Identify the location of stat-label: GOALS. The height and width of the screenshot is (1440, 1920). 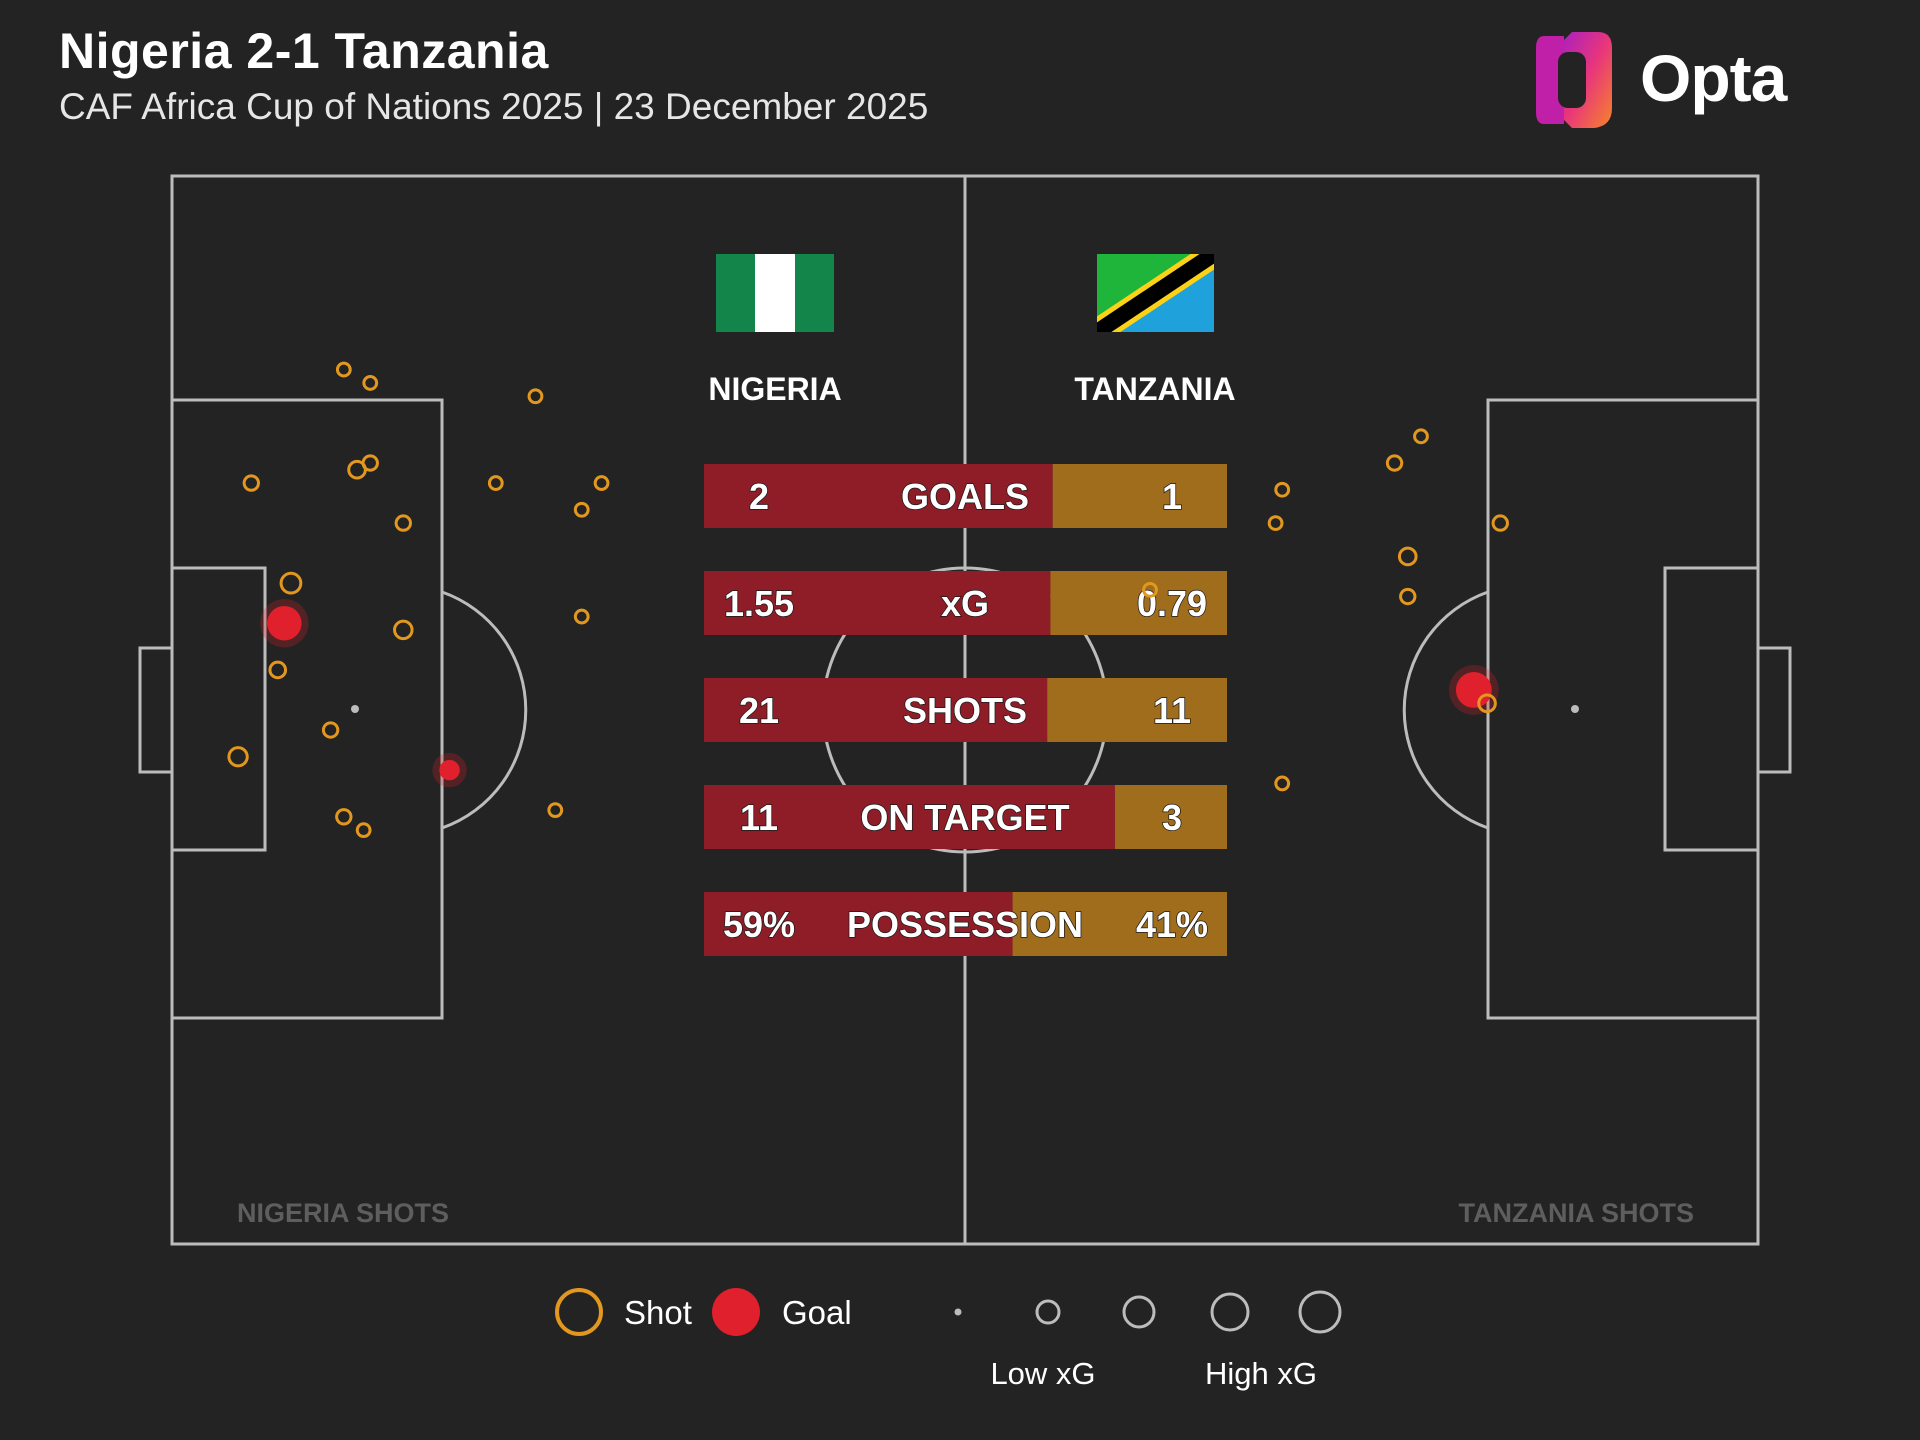
(965, 496).